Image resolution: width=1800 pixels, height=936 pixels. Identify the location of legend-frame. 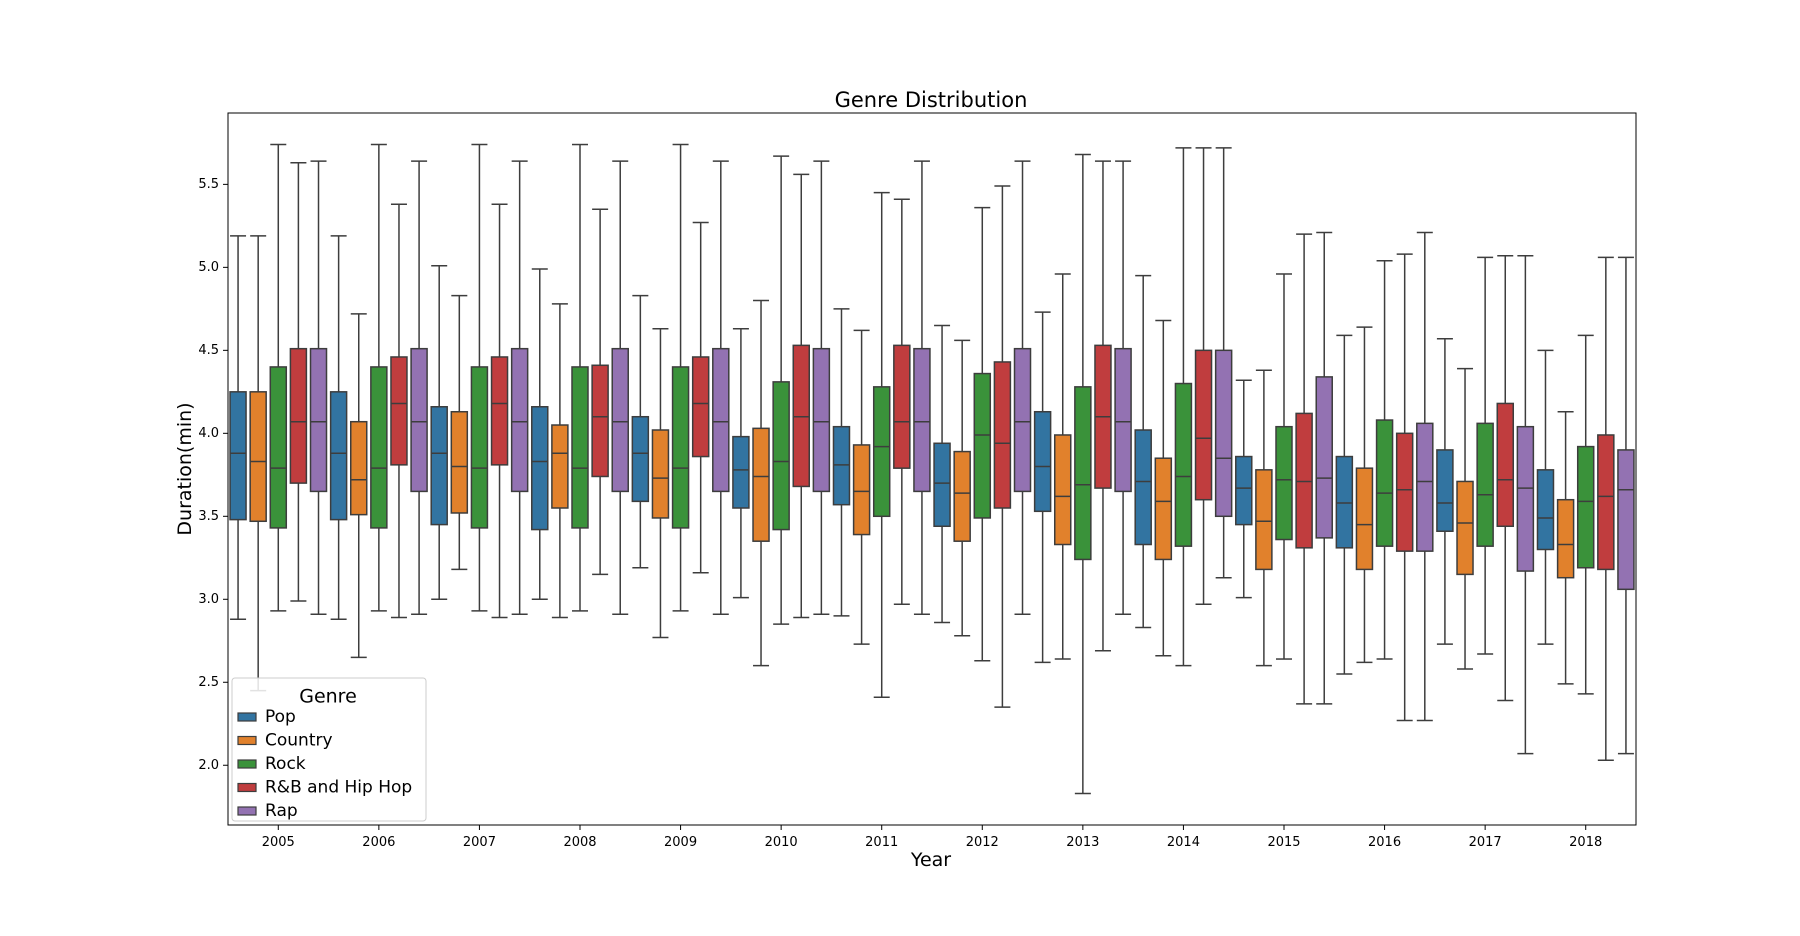
(329, 749).